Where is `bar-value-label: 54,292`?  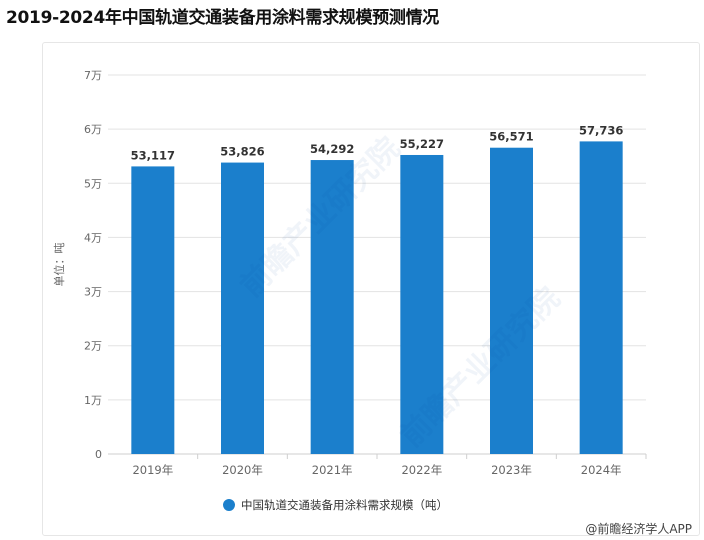 bar-value-label: 54,292 is located at coordinates (332, 149).